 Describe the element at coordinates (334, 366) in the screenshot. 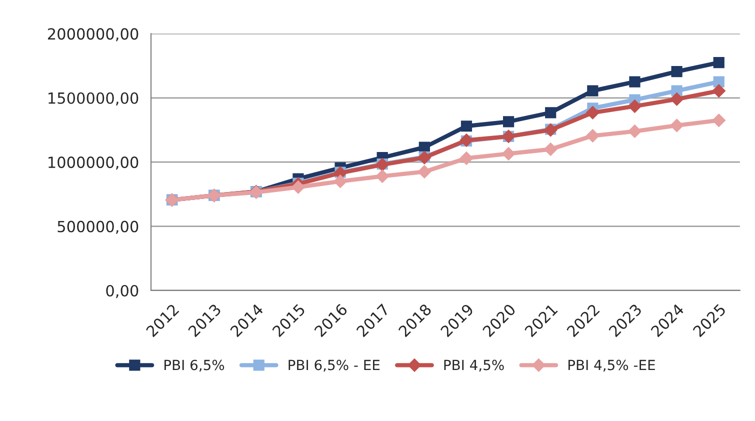

I see `legend-label: PBI 6,5% - EE` at that location.